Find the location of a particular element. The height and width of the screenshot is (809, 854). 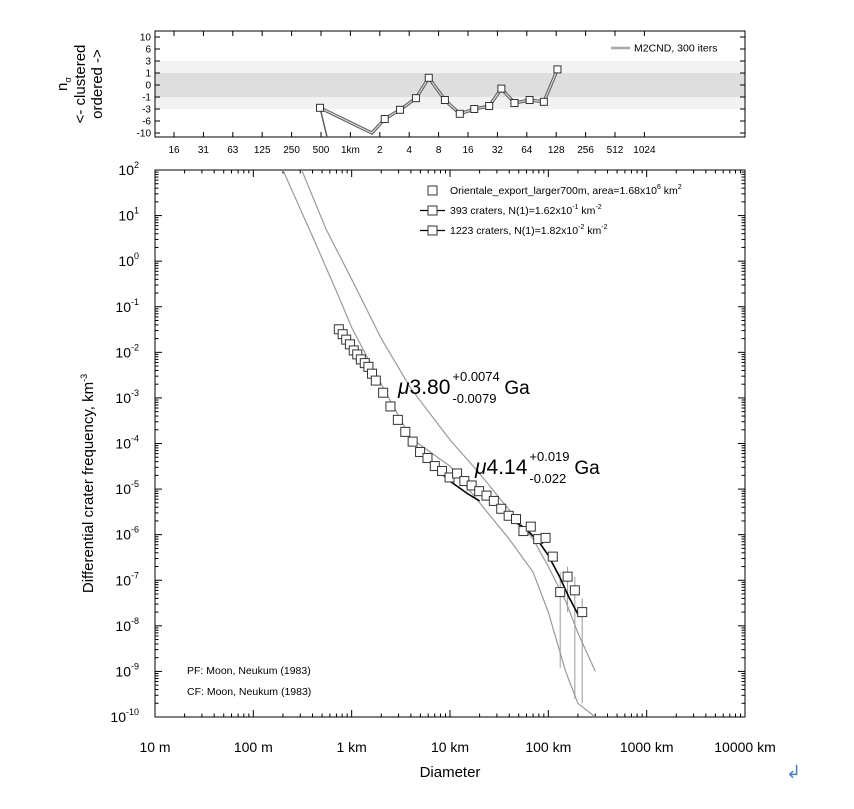

top-series-tail is located at coordinates (323, 122).